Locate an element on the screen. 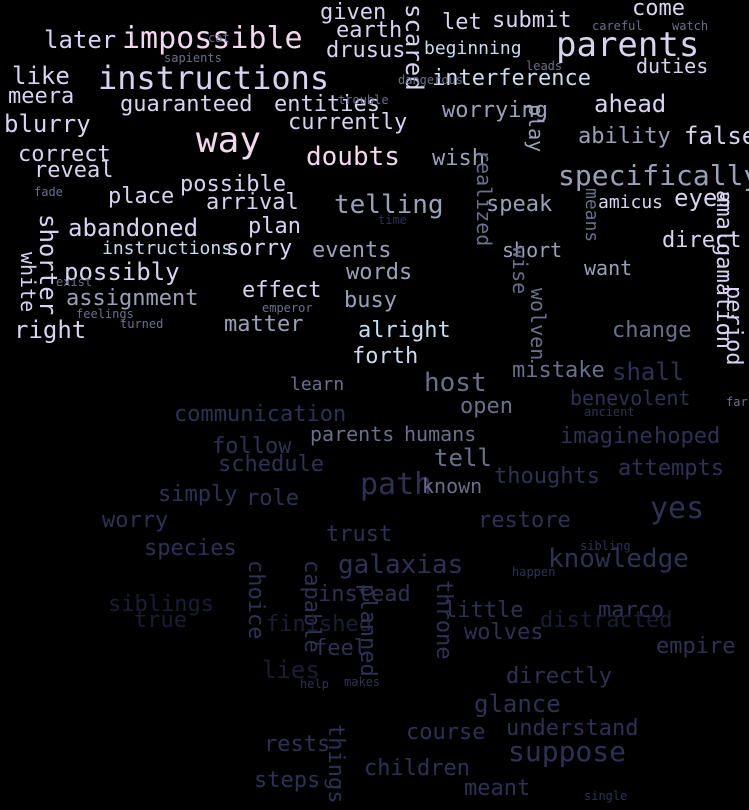  cloud-word: path is located at coordinates (396, 484).